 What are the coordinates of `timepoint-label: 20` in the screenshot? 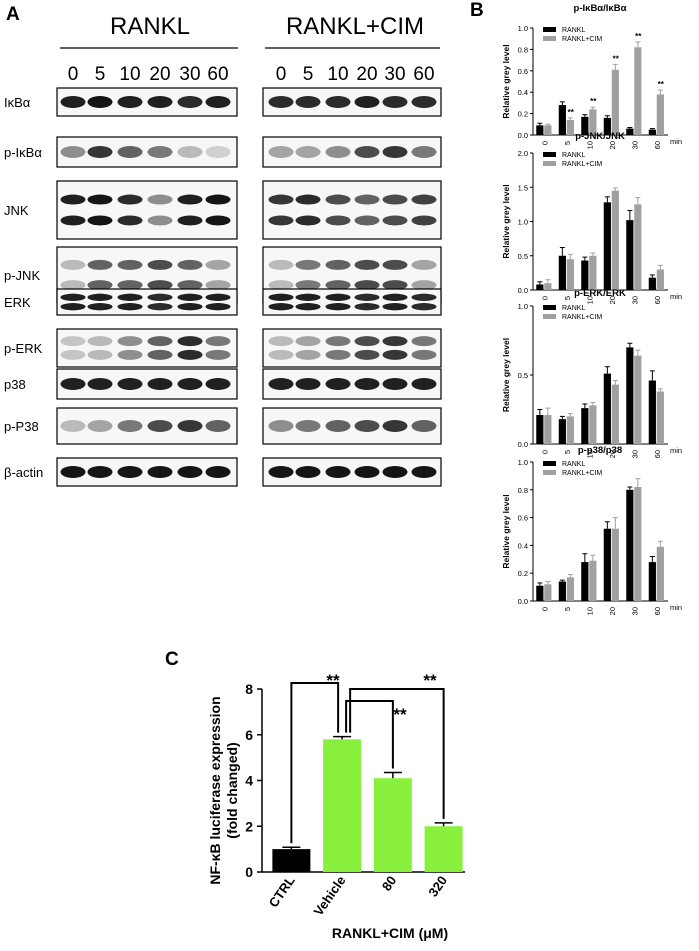 It's located at (366, 74).